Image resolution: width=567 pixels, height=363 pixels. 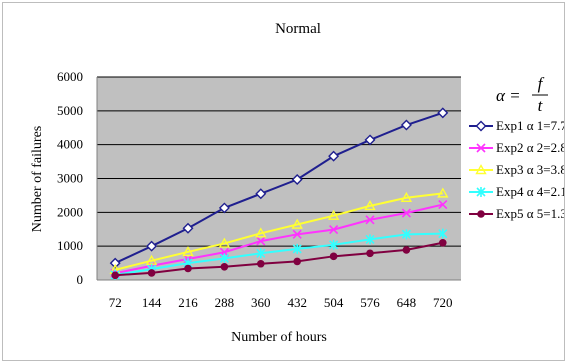 I want to click on legend-label: Exp1 α 1=7.7, so click(x=530, y=125).